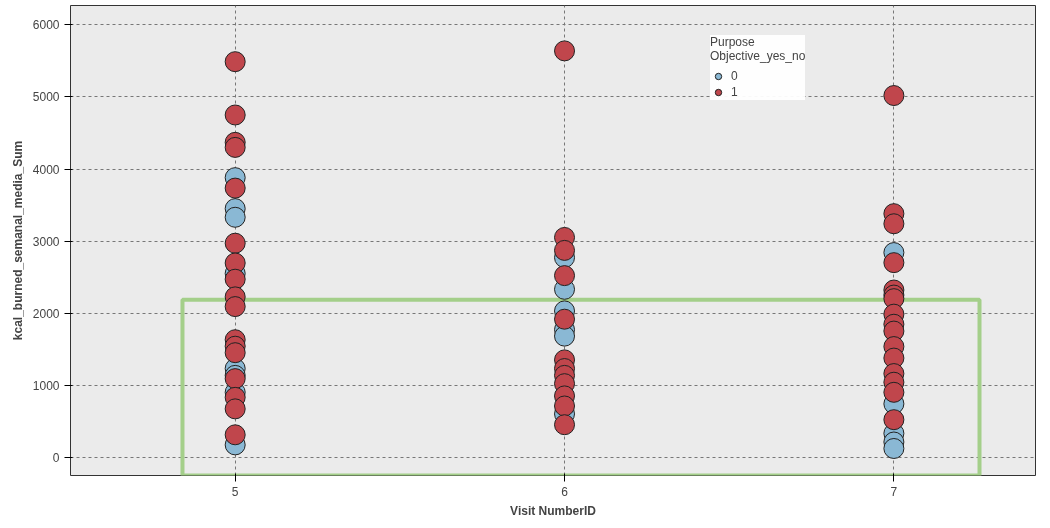 This screenshot has height=528, width=1050. What do you see at coordinates (553, 510) in the screenshot?
I see `x-axis-title: Visit NumberID` at bounding box center [553, 510].